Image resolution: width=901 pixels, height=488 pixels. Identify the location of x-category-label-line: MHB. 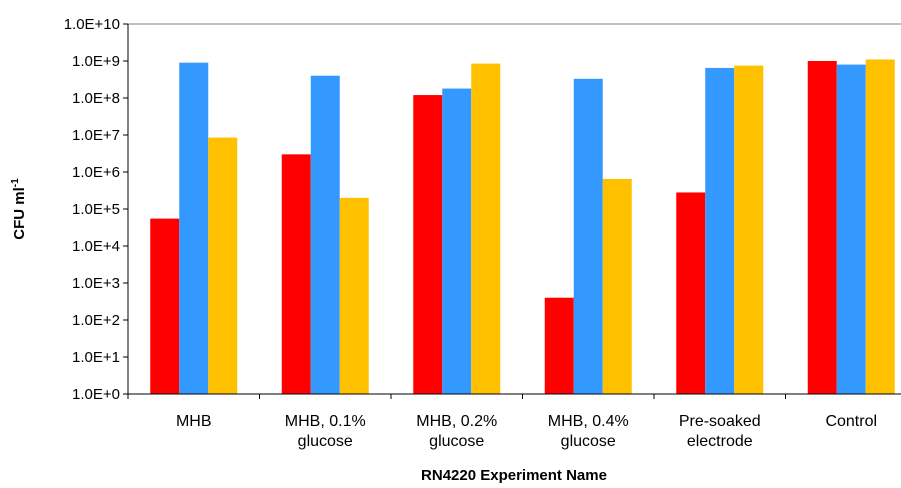
(194, 421).